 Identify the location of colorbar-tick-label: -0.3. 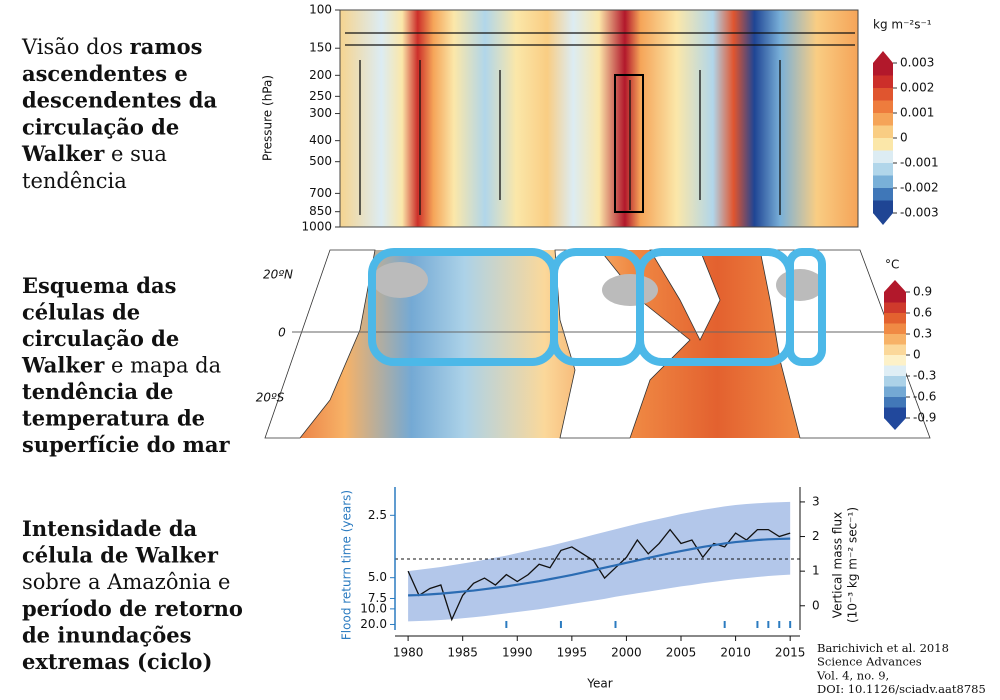
(924, 376).